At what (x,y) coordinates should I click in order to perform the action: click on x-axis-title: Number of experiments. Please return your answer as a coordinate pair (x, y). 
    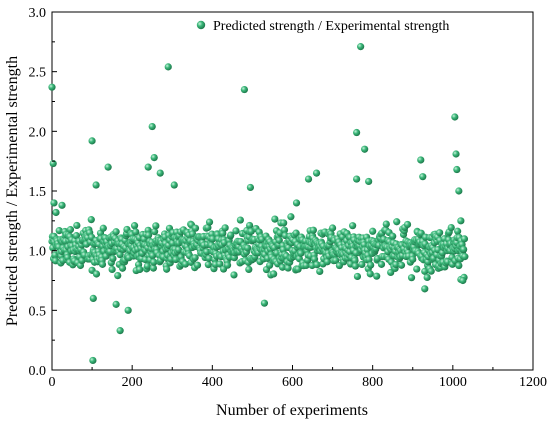
    Looking at the image, I should click on (292, 410).